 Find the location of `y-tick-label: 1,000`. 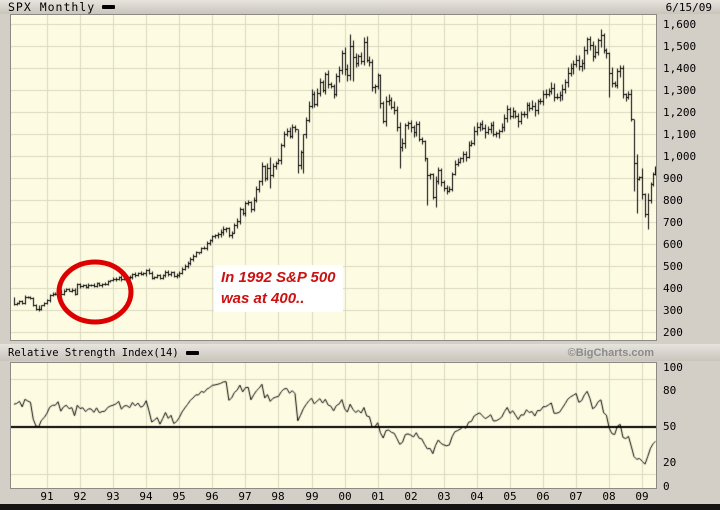

y-tick-label: 1,000 is located at coordinates (680, 156).